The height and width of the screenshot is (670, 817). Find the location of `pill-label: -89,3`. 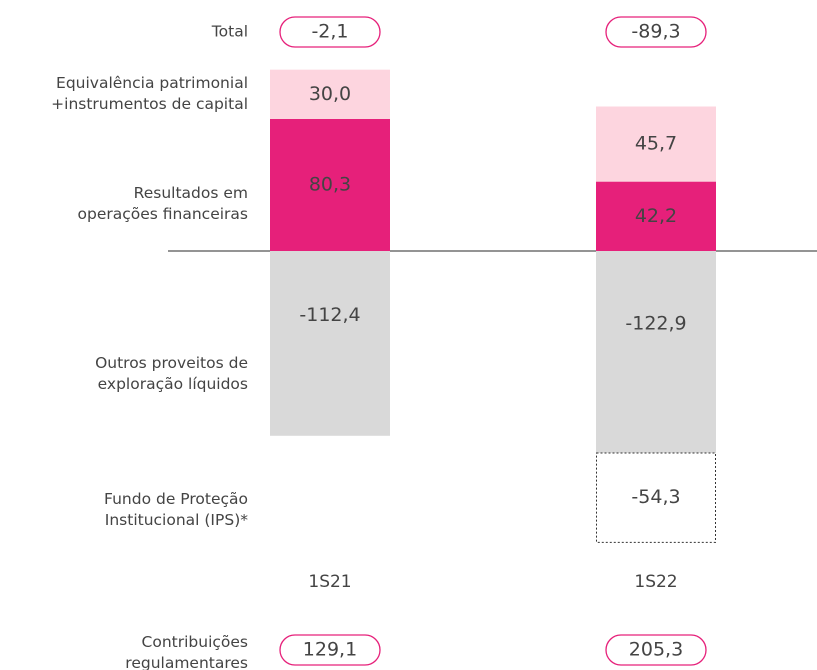

pill-label: -89,3 is located at coordinates (655, 32).